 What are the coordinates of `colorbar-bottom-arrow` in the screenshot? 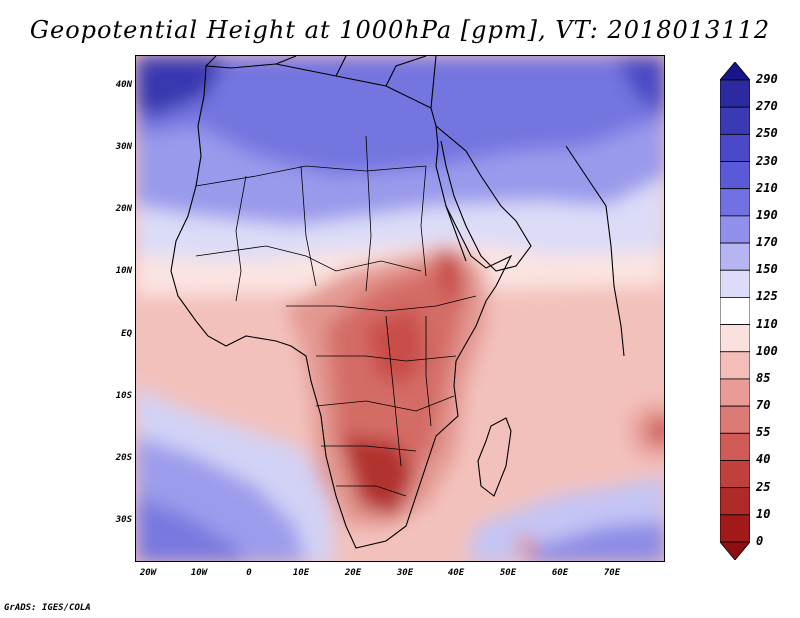 It's located at (735, 550).